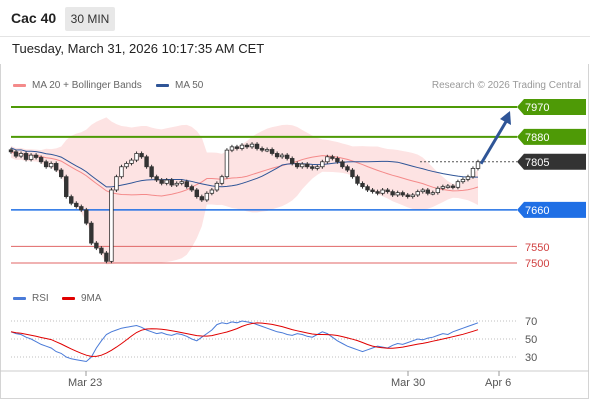 Image resolution: width=590 pixels, height=400 pixels. What do you see at coordinates (551, 161) in the screenshot?
I see `current-price-tag: 7805` at bounding box center [551, 161].